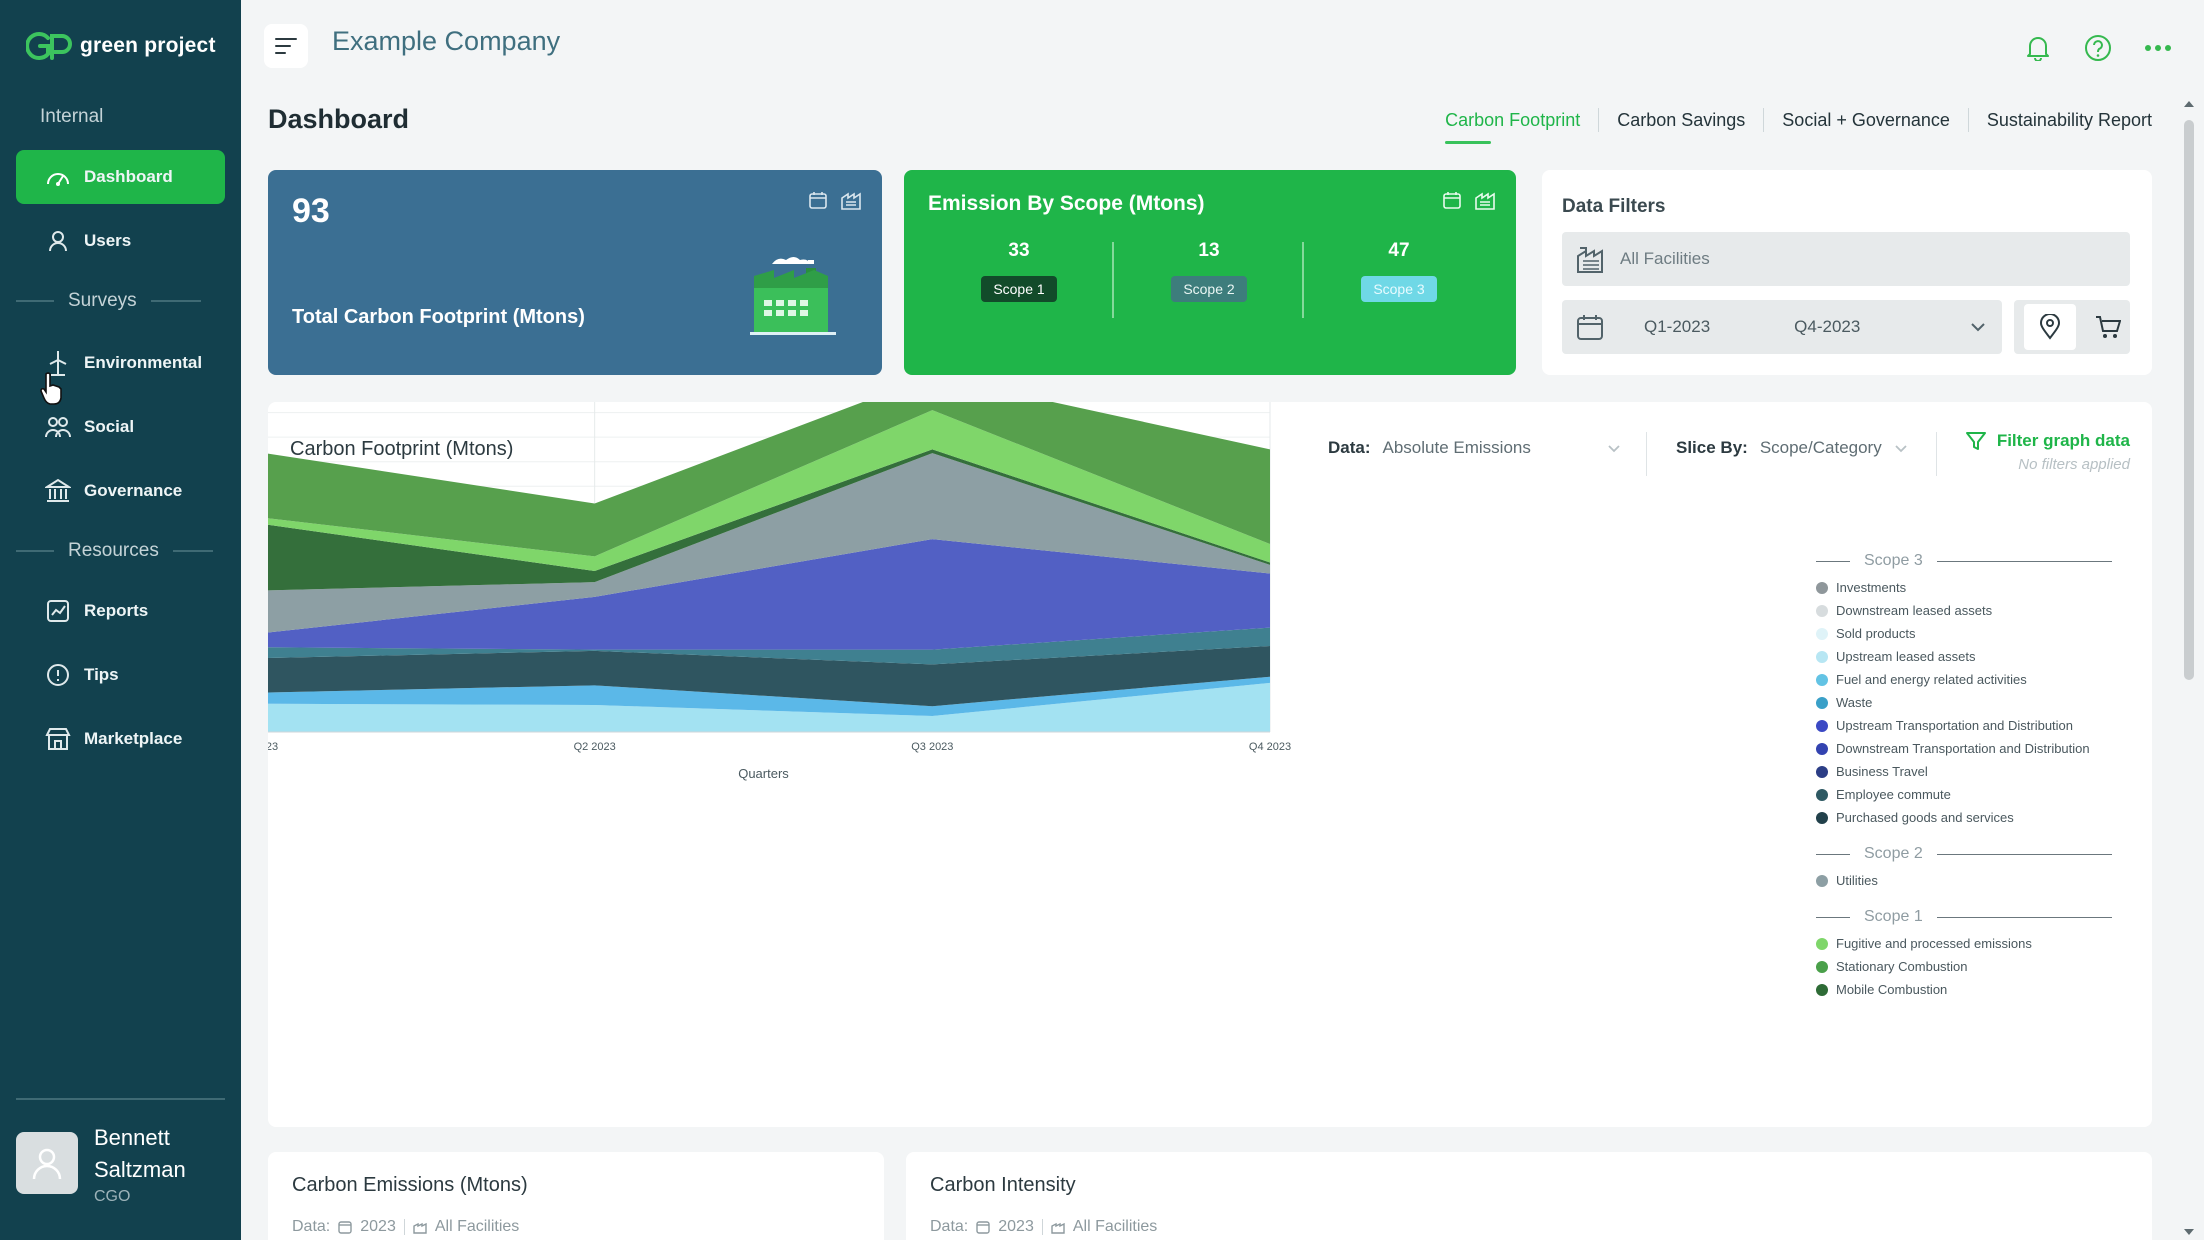 The height and width of the screenshot is (1240, 2204). I want to click on area-series-investments, so click(769, 707).